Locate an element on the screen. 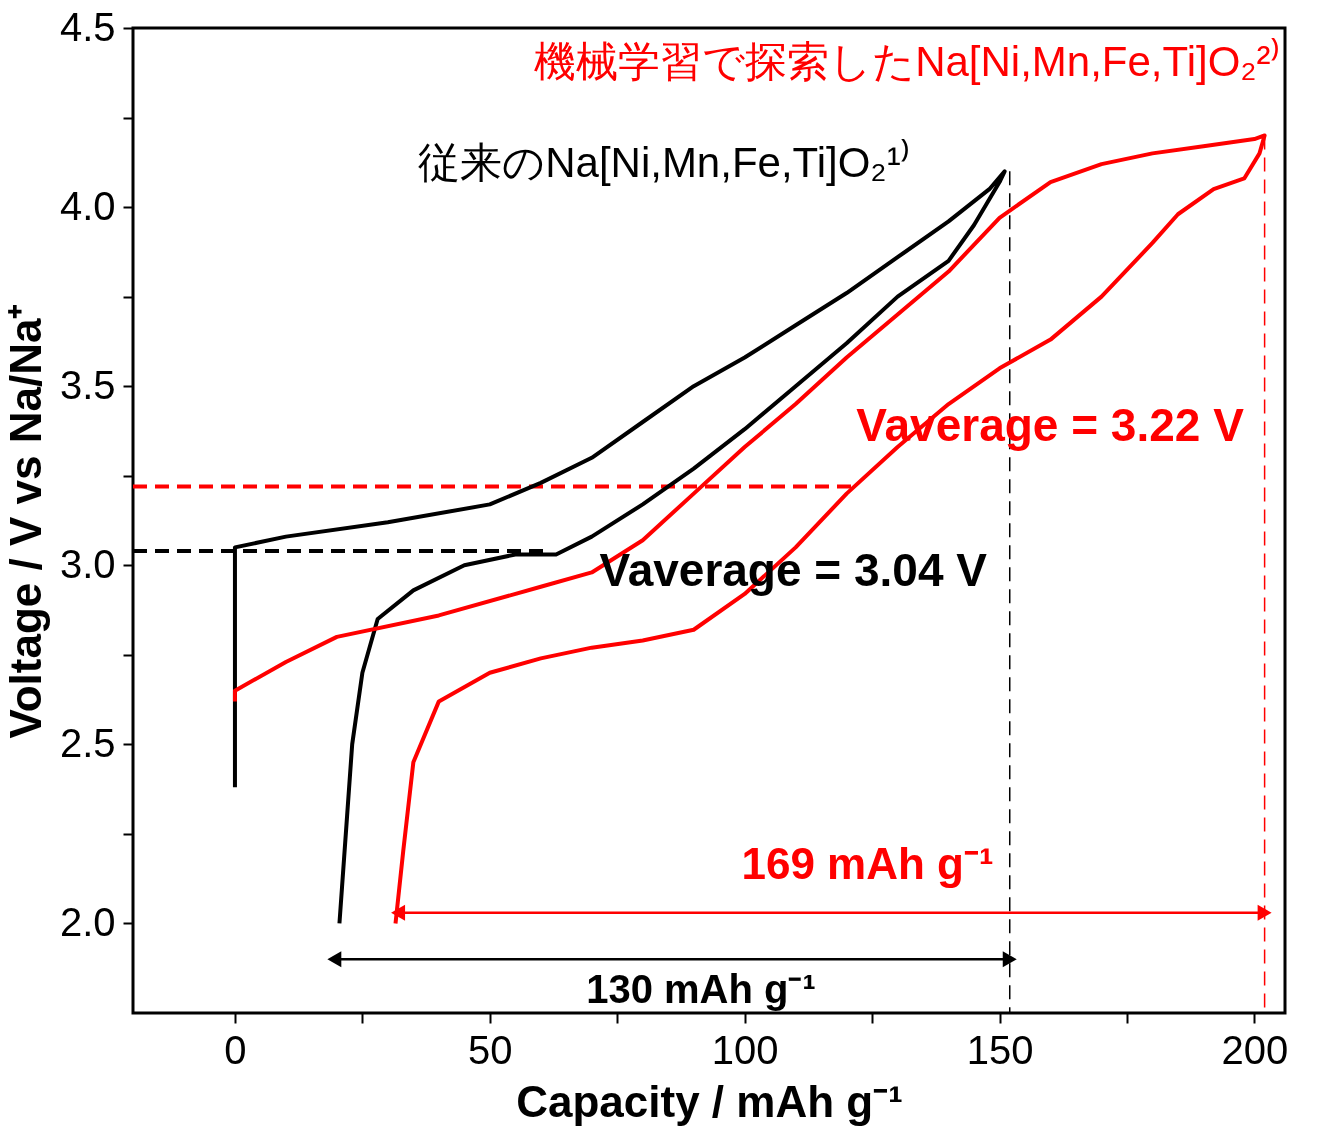  series-label: 機械学習で探索したNa[Ni,Mn,Fe,Ti]O₂²⁾ is located at coordinates (907, 61).